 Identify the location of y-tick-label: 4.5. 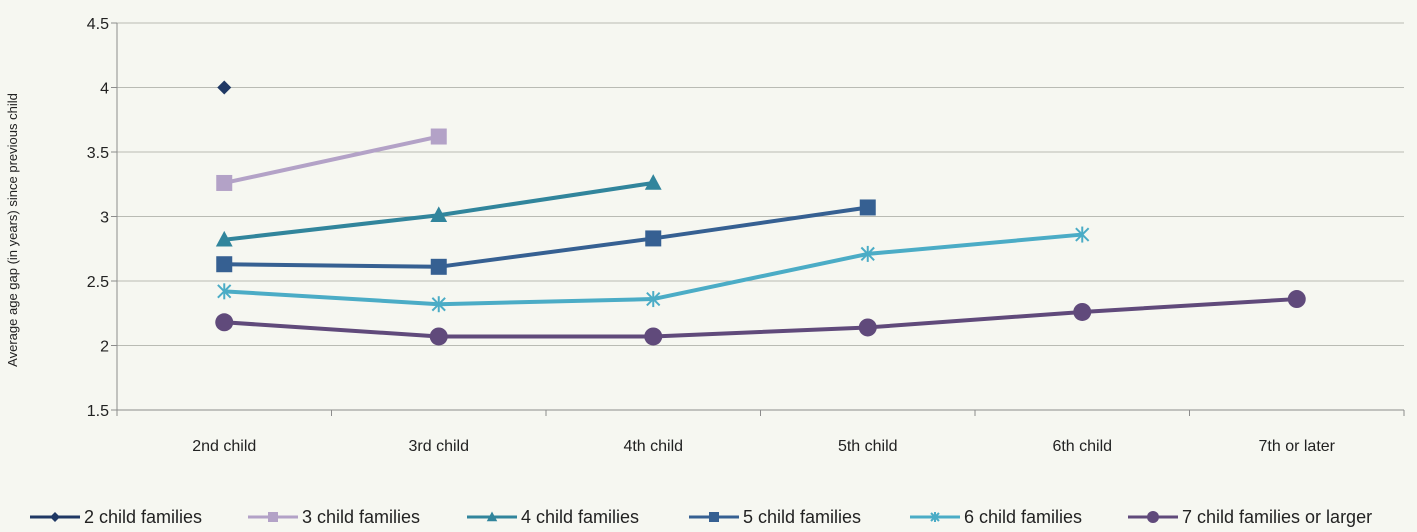
(98, 24).